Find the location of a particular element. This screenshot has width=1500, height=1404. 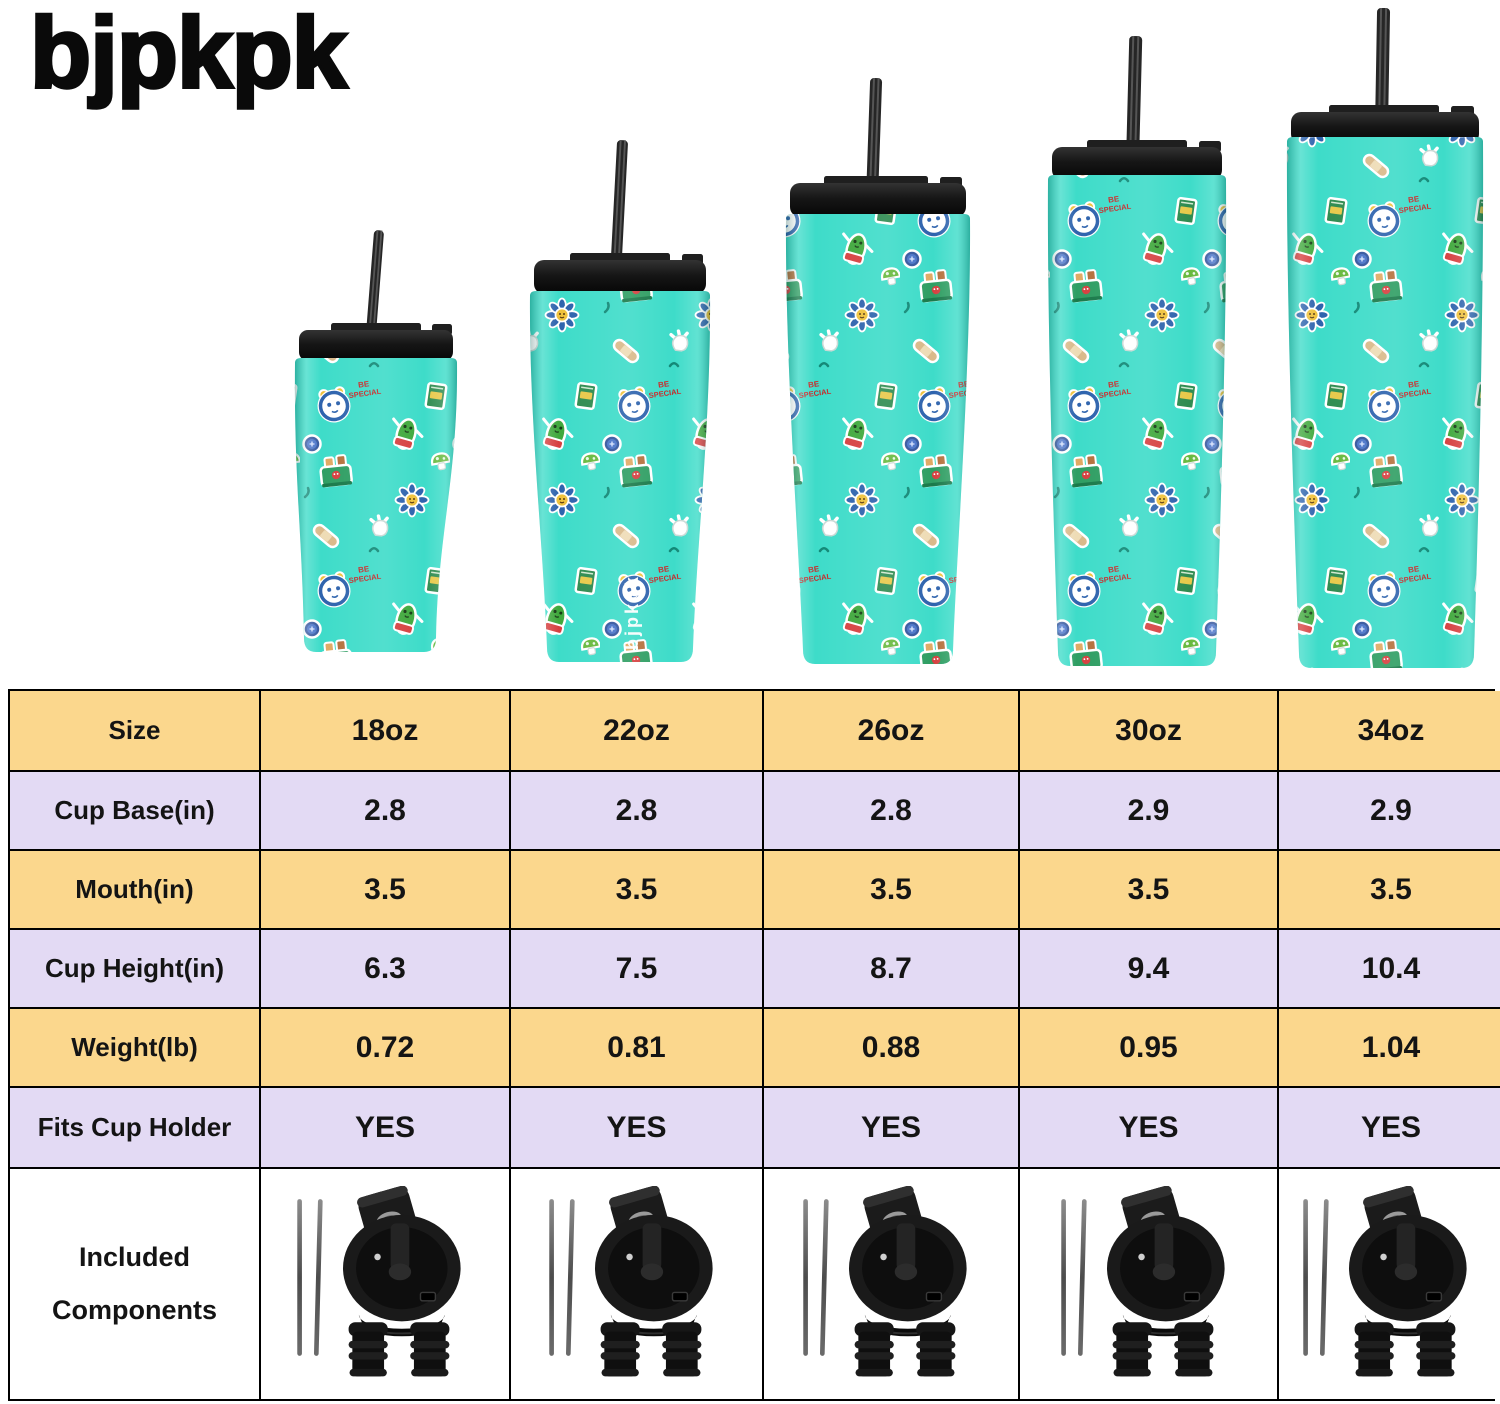

spec-value-cell: 6.3 is located at coordinates (386, 969).